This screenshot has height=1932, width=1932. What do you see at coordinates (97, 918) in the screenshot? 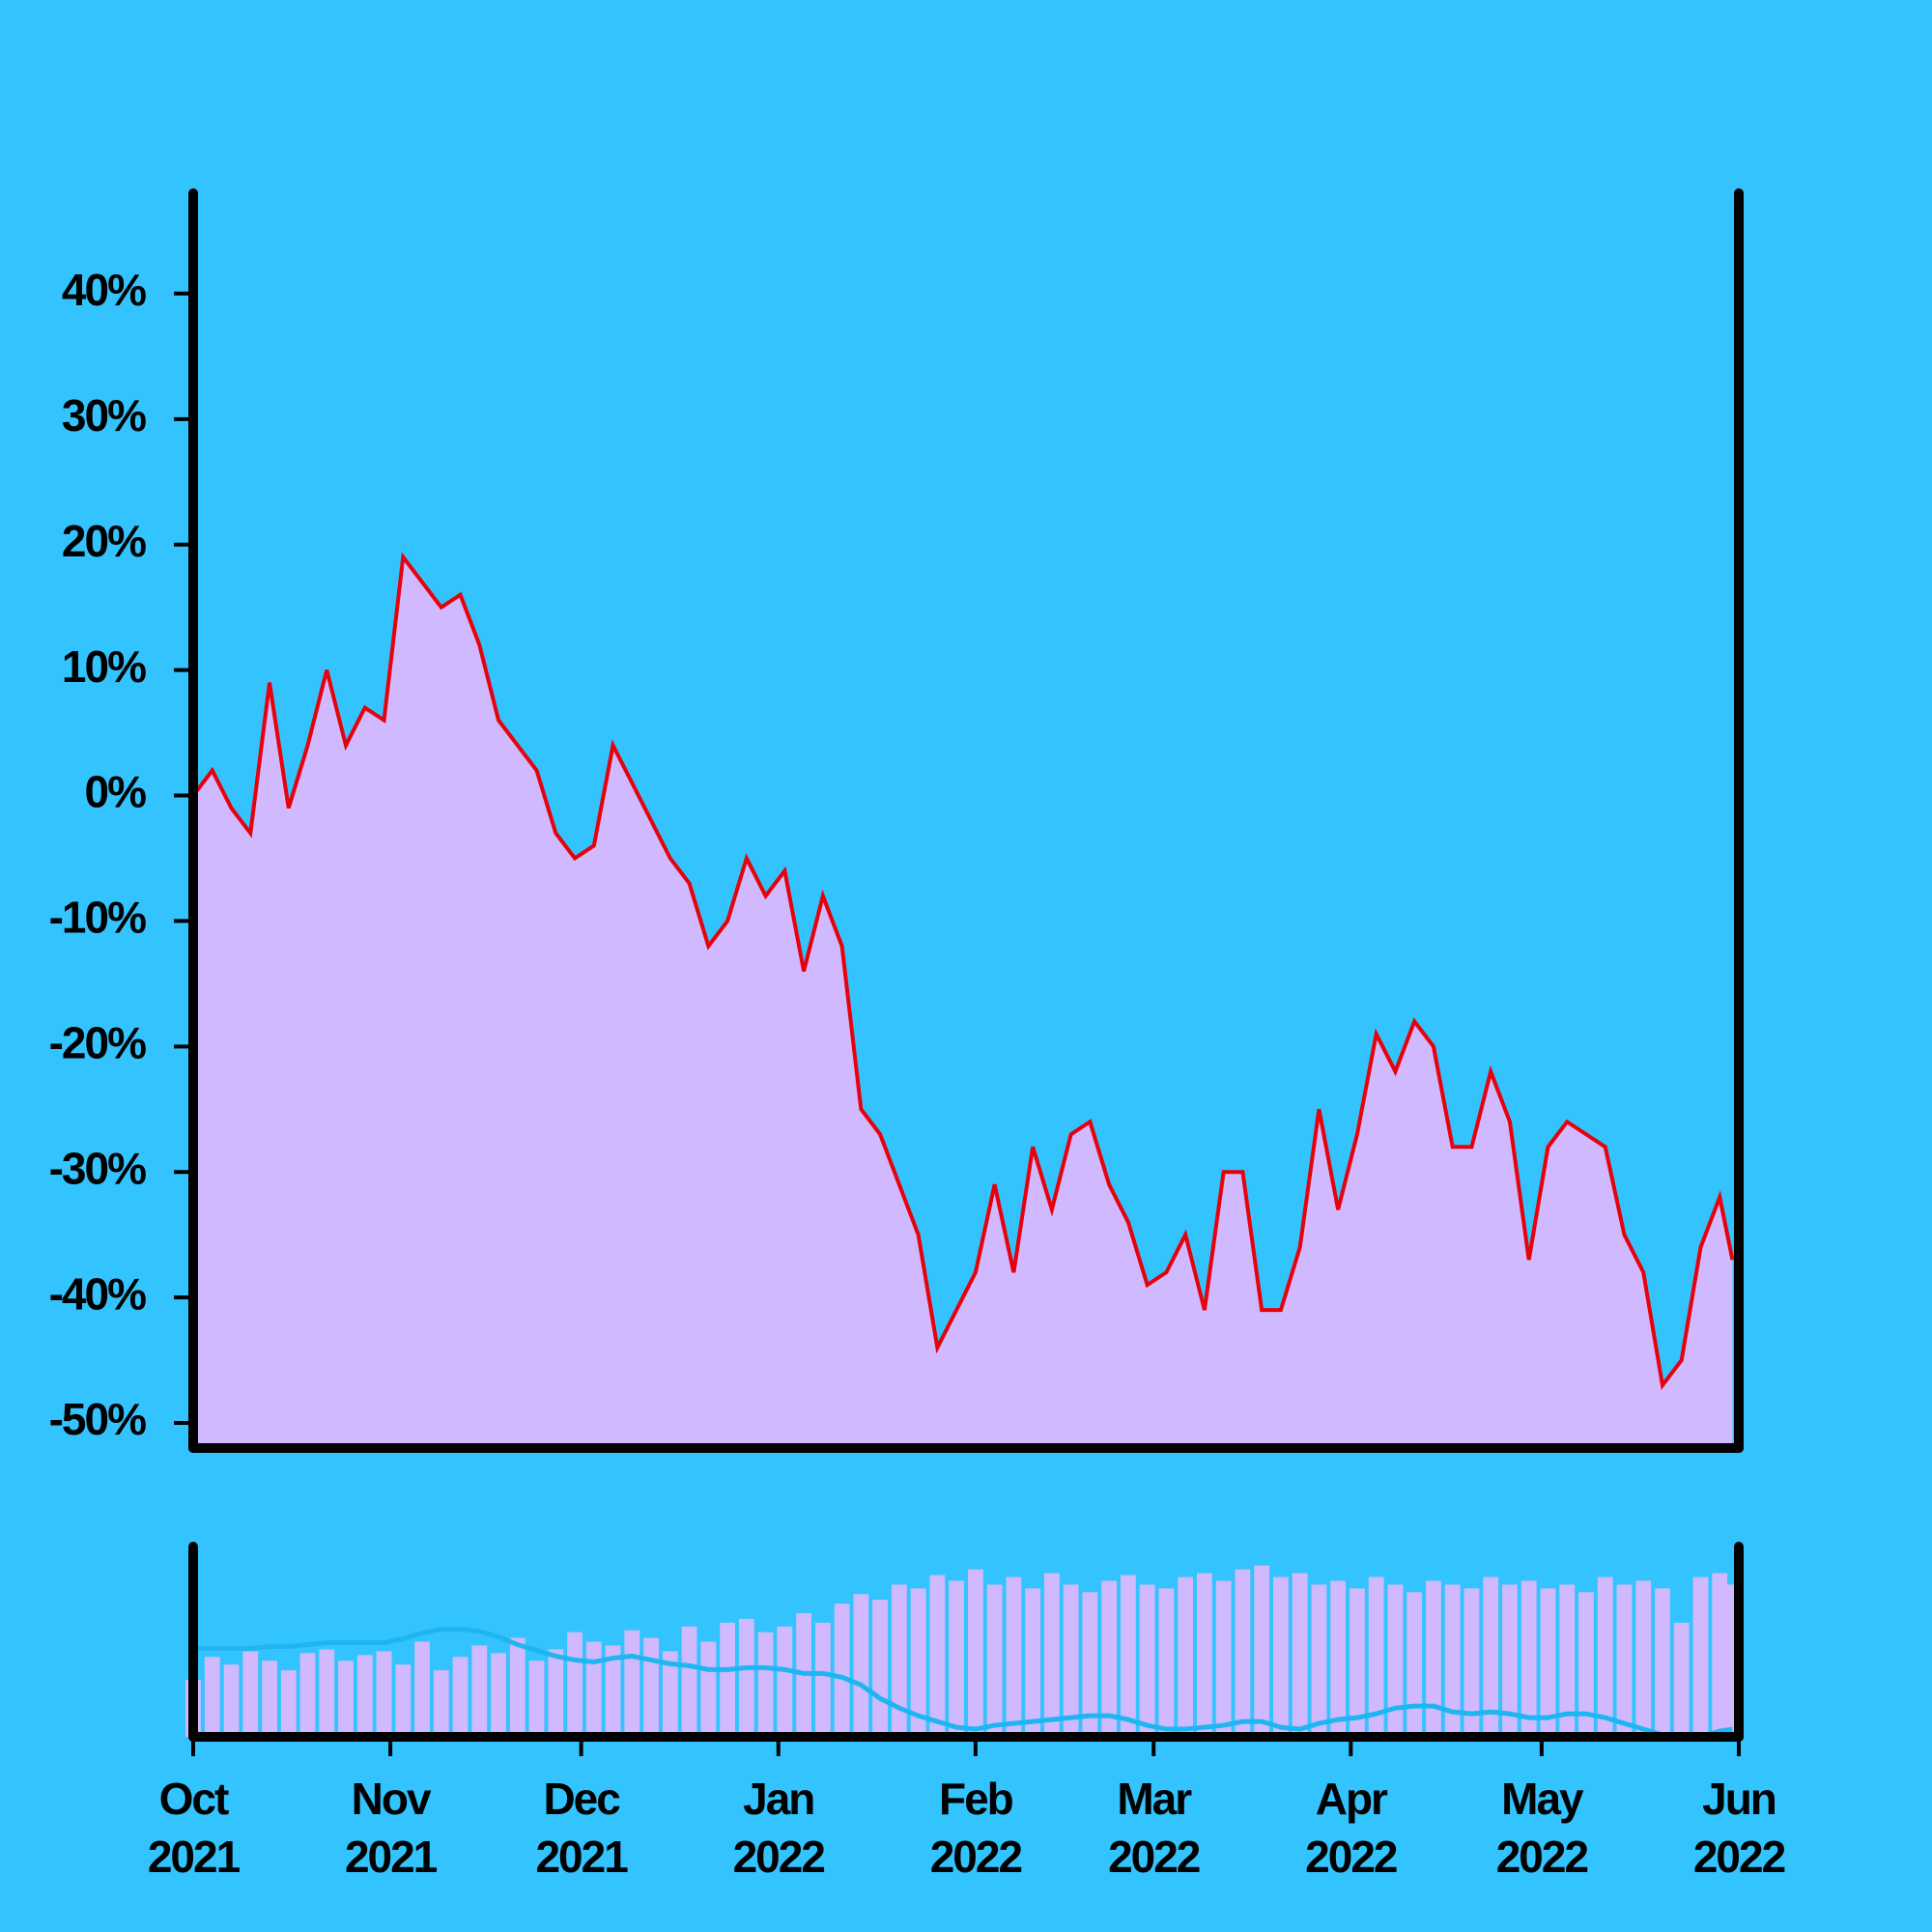
I see `y-tick-label: -10%` at bounding box center [97, 918].